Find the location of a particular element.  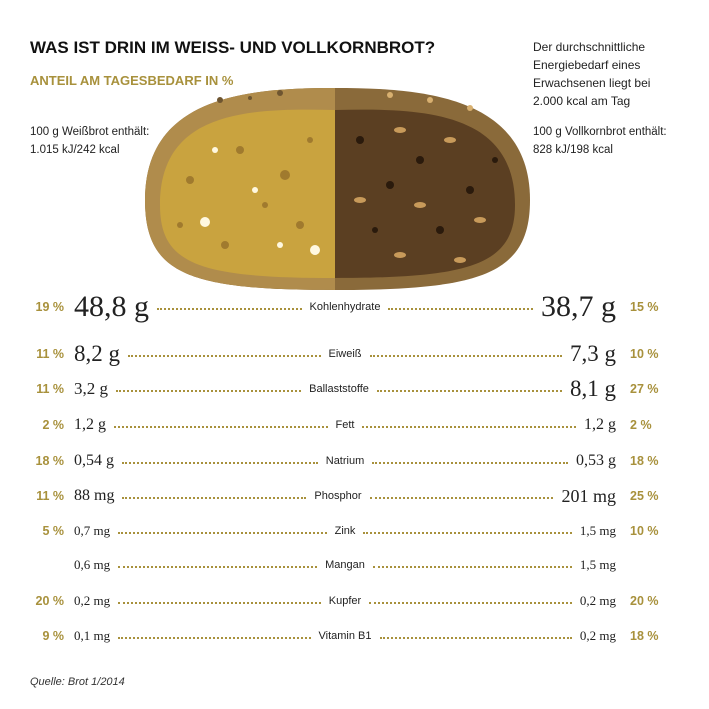

white-value: 1,2 g is located at coordinates (90, 424).